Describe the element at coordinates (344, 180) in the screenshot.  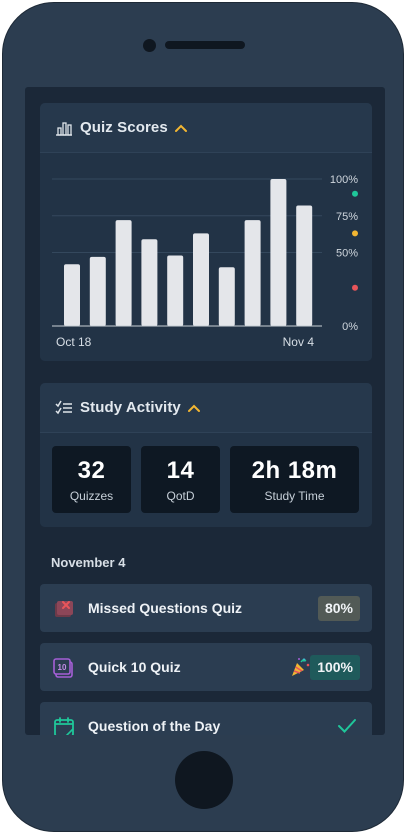
I see `y-tick-label: 100%` at that location.